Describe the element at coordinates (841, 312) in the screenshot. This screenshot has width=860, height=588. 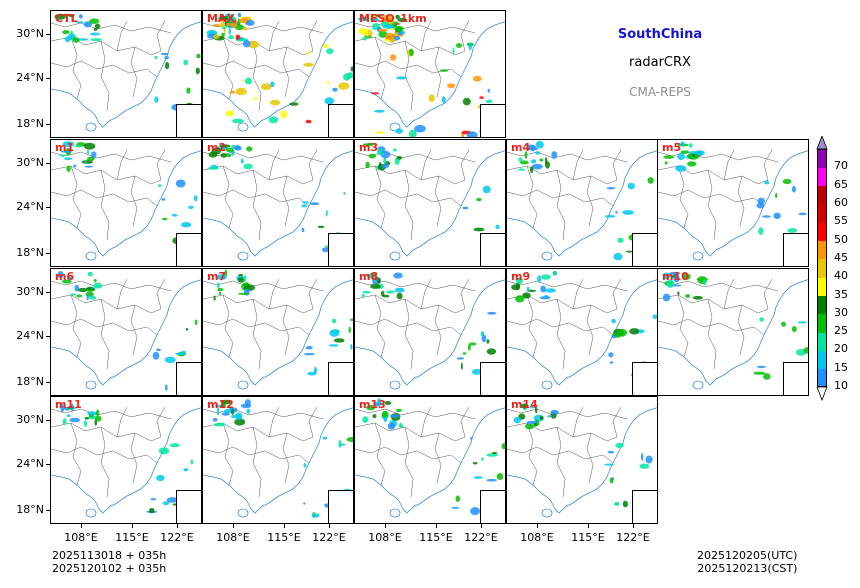
I see `colorbar-level-label: 30` at that location.